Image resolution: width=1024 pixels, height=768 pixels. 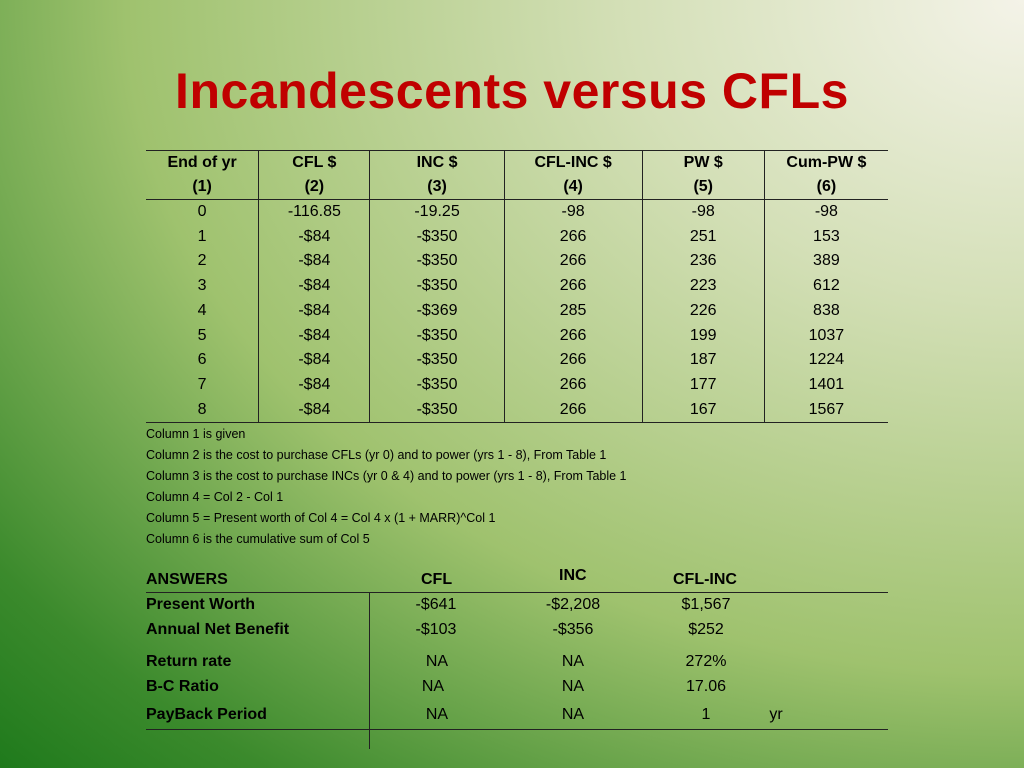 I want to click on header-end-of-yr: End of yr, so click(x=202, y=162).